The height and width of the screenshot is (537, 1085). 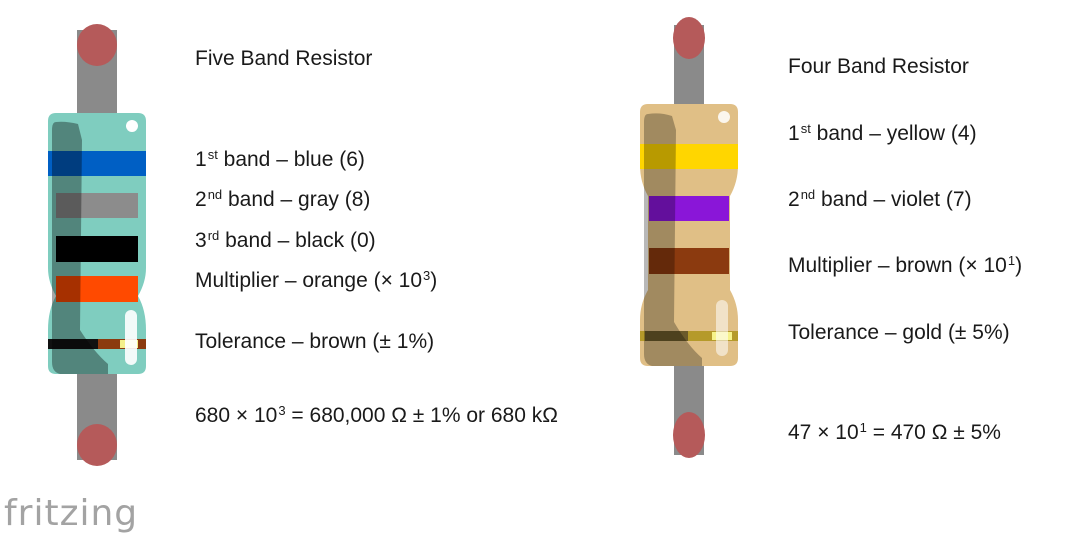 What do you see at coordinates (880, 199) in the screenshot?
I see `four-band-band2-text: 2nd band – violet (7)` at bounding box center [880, 199].